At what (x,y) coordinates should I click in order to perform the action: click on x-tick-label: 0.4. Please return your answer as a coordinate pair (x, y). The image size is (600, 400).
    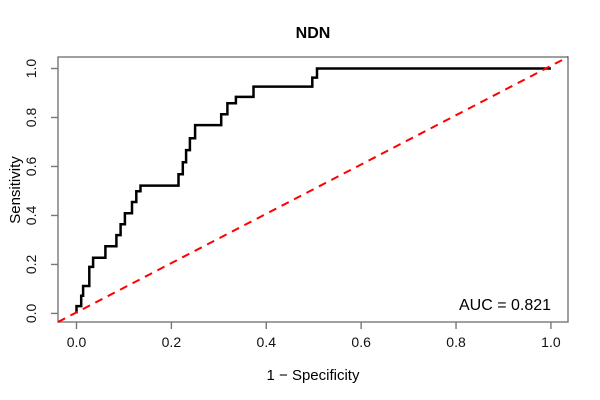
    Looking at the image, I should click on (267, 342).